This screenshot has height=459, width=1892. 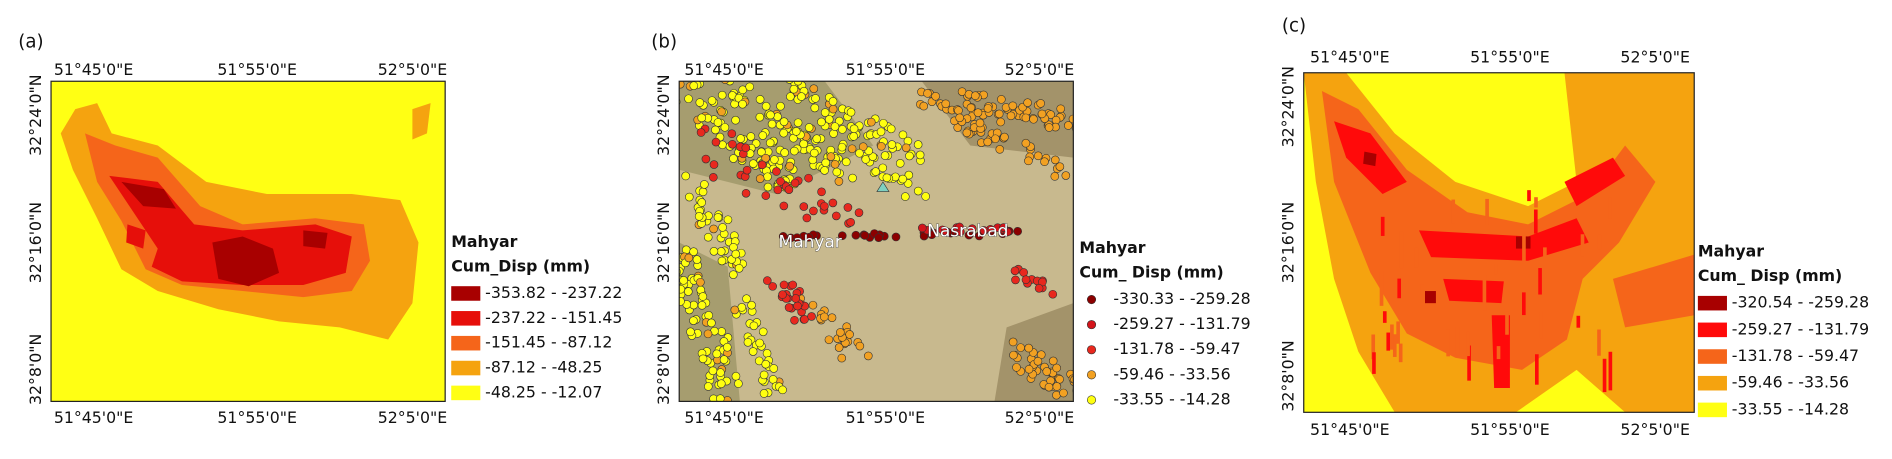 I want to click on displacement-zone, so click(x=1488, y=230).